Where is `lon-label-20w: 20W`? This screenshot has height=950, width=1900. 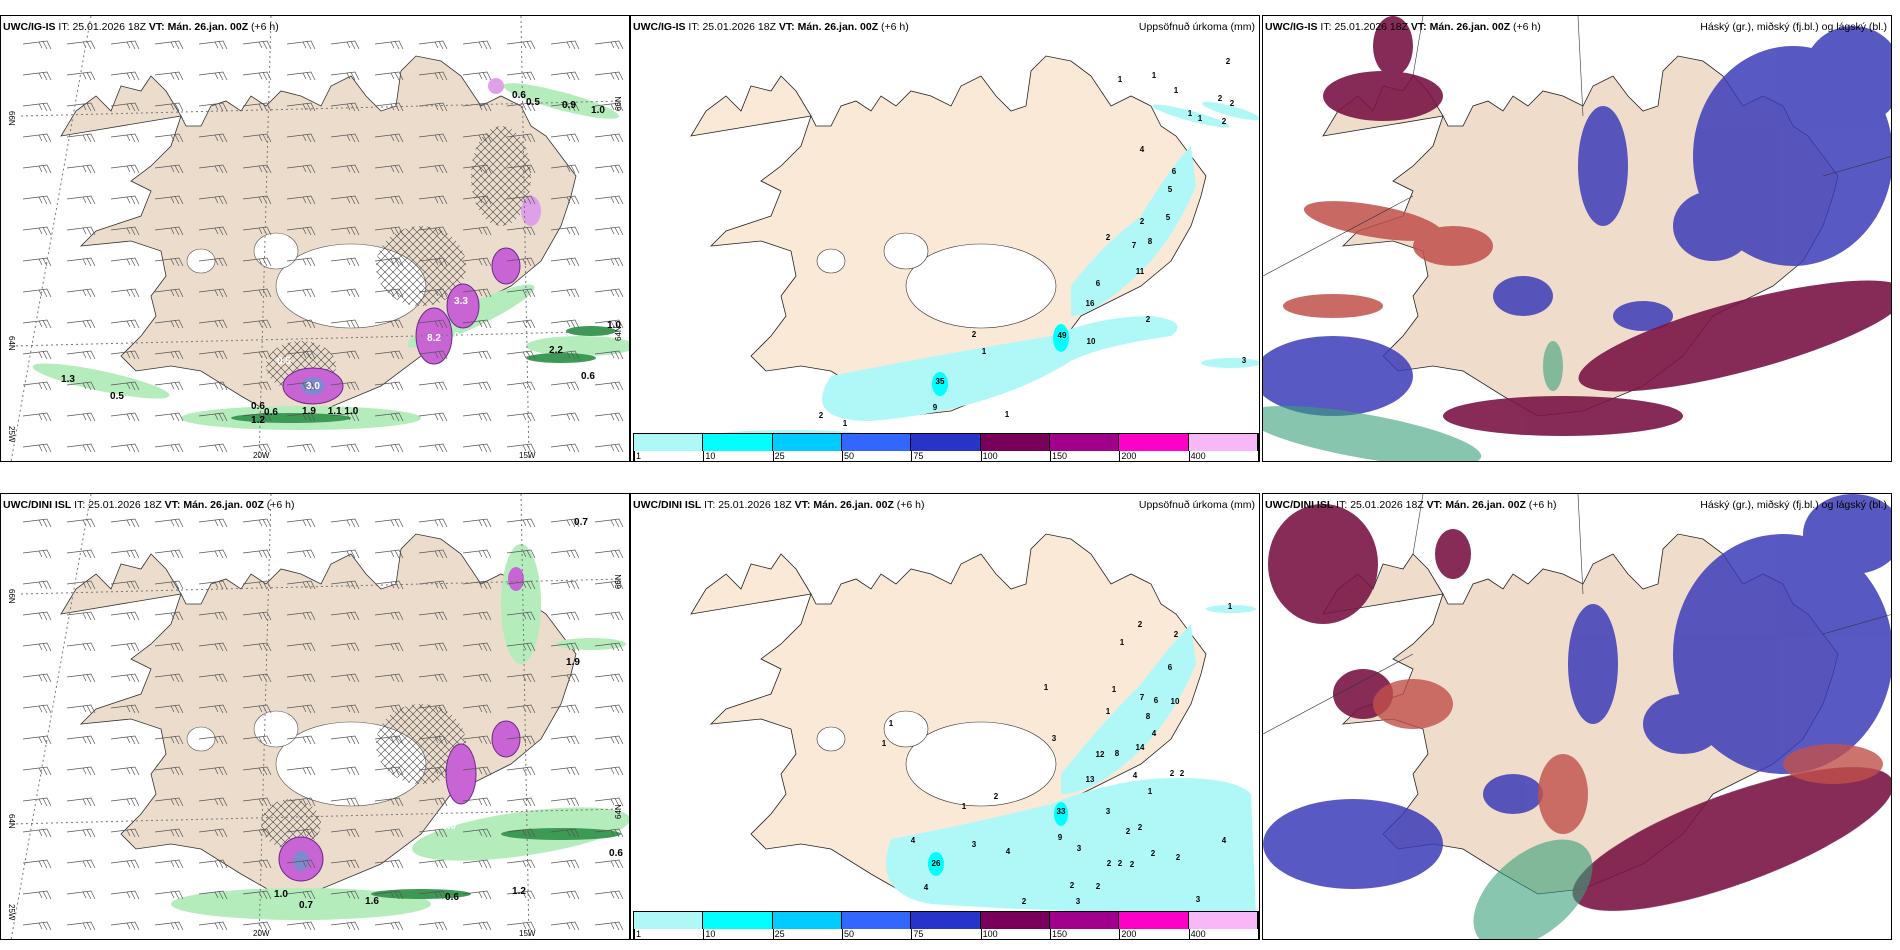 lon-label-20w: 20W is located at coordinates (261, 455).